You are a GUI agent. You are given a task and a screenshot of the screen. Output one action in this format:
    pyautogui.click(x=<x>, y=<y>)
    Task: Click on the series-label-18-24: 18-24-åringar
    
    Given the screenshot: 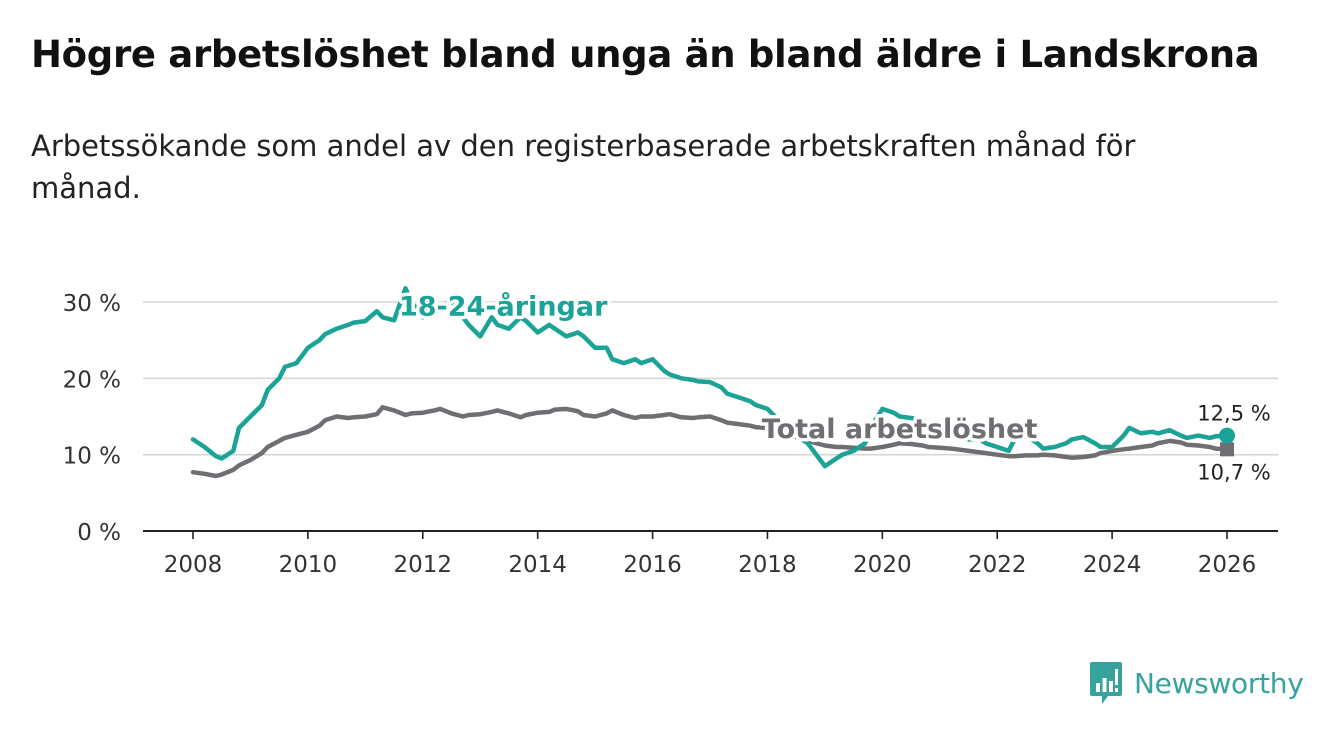 What is the action you would take?
    pyautogui.click(x=503, y=307)
    